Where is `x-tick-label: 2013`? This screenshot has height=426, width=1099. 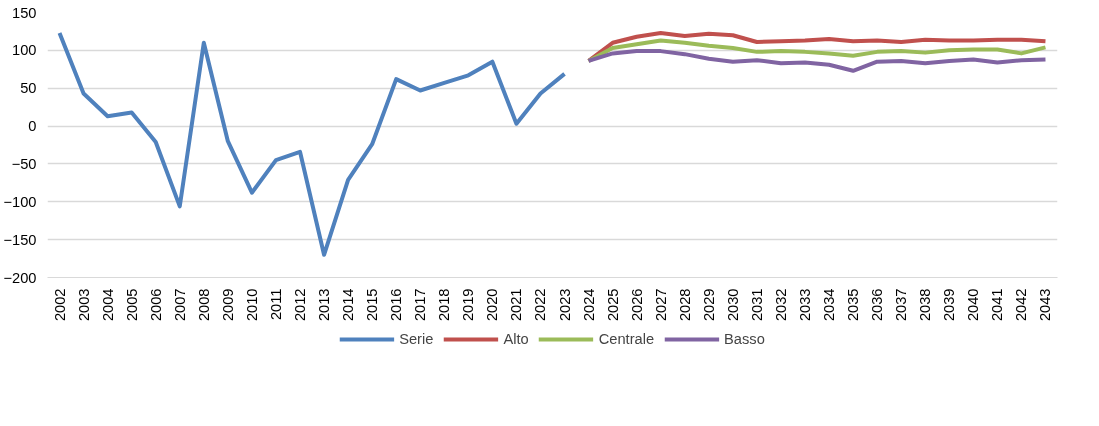
x-tick-label: 2013 is located at coordinates (324, 305).